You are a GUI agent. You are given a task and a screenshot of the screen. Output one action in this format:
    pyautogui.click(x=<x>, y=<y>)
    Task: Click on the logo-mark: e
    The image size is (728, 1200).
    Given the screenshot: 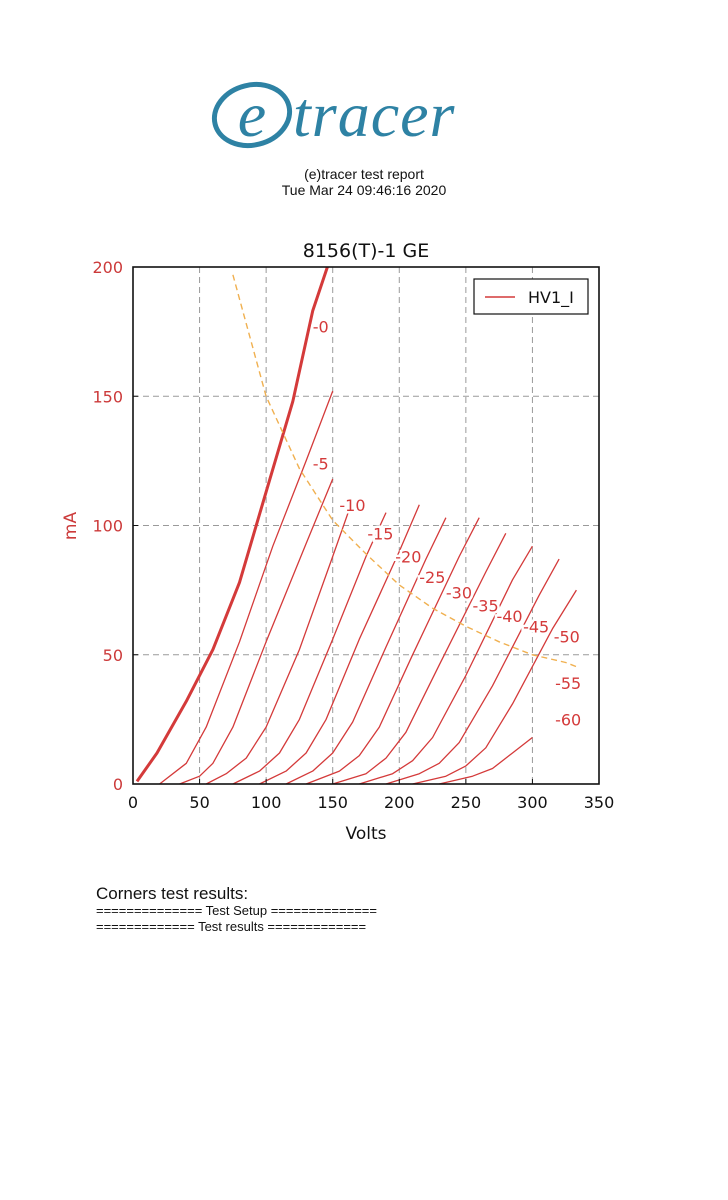 What is the action you would take?
    pyautogui.click(x=252, y=114)
    